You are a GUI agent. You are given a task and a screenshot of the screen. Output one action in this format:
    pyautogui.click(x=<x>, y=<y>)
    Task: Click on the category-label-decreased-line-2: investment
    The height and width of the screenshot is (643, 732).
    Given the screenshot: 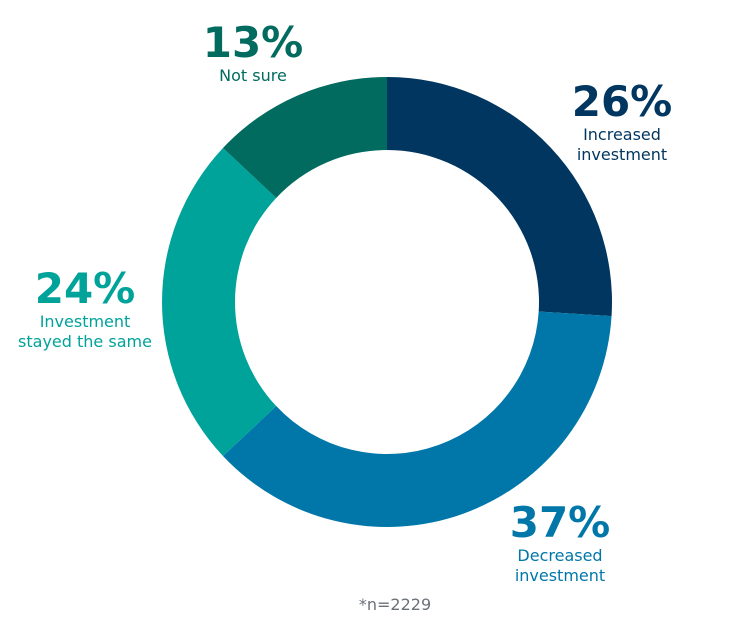 What is the action you would take?
    pyautogui.click(x=560, y=575)
    